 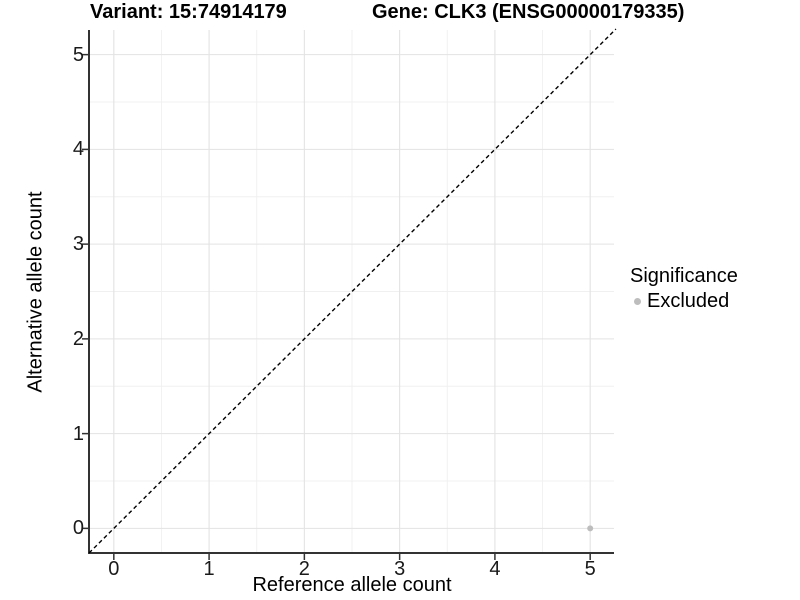 I want to click on y-tick-label: 1, so click(x=78, y=433).